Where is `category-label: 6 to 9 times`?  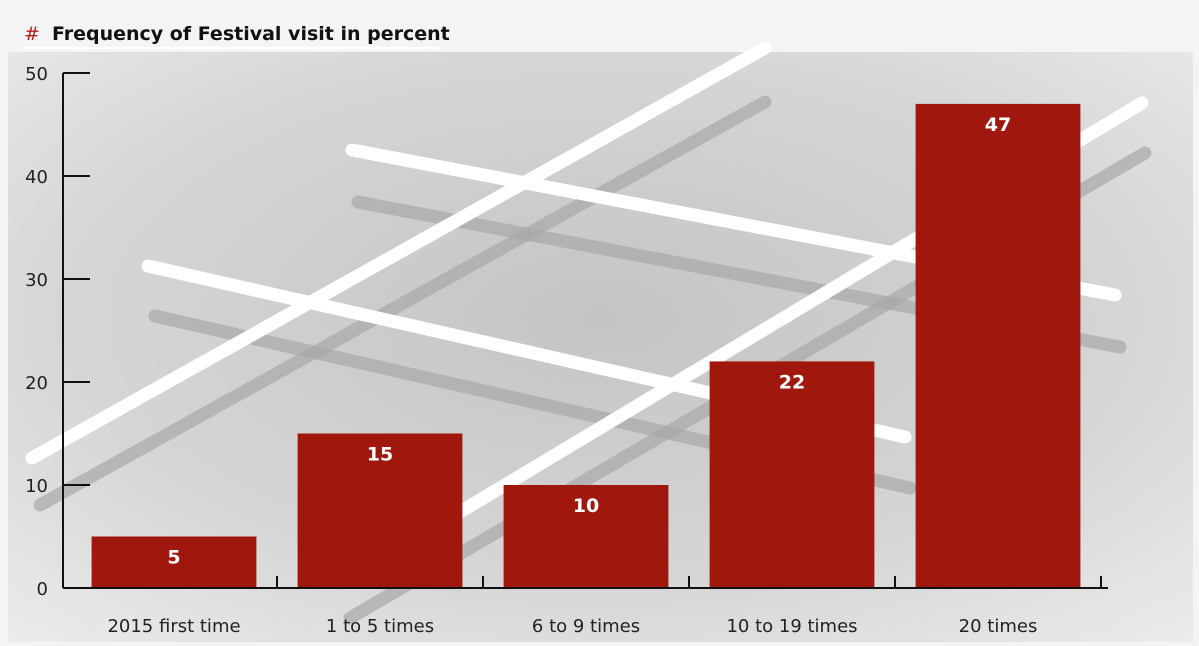
category-label: 6 to 9 times is located at coordinates (586, 626).